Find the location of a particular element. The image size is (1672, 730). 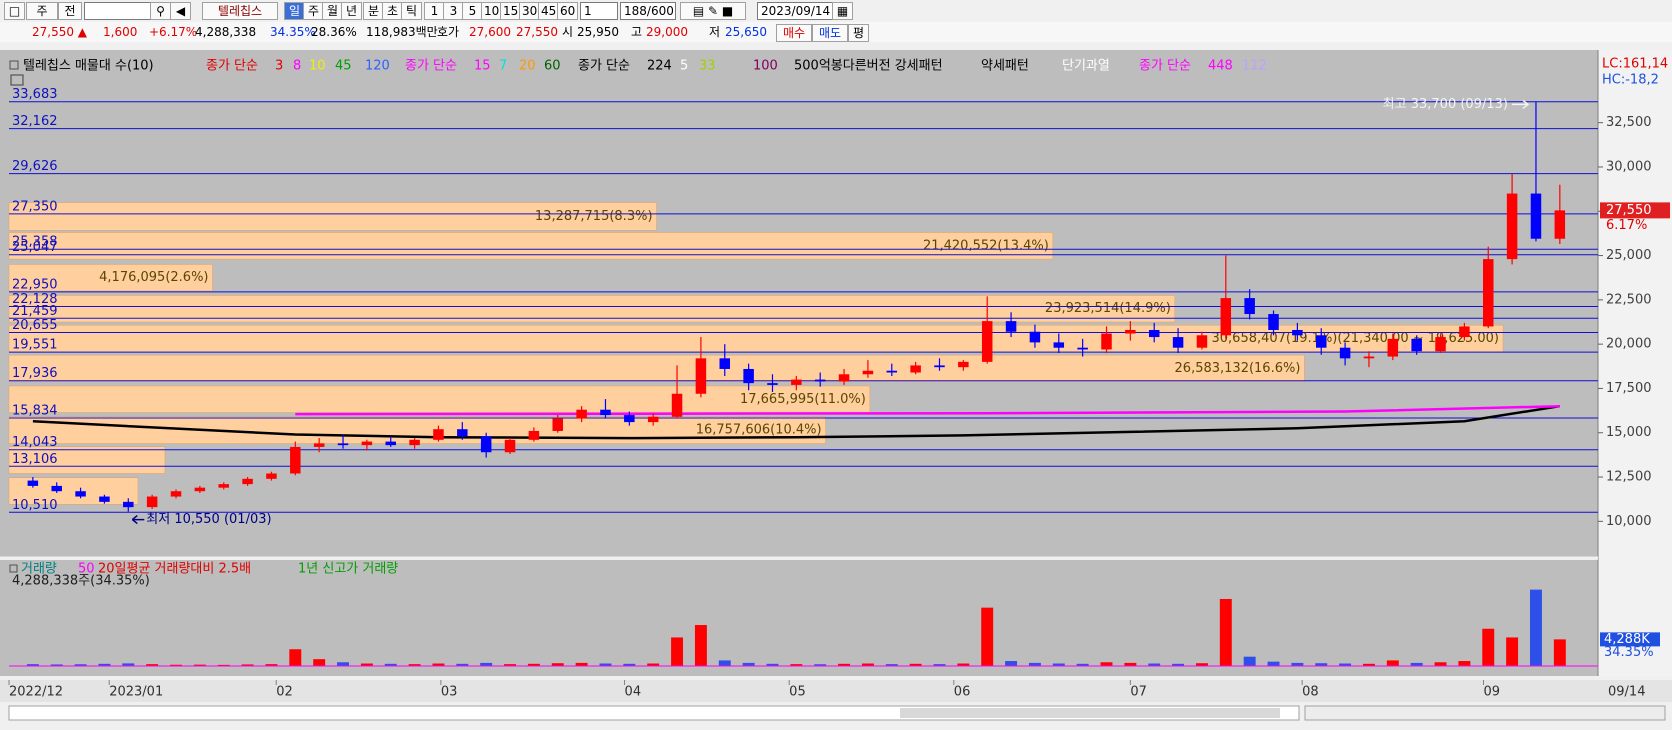

quote-label: 호가 is located at coordinates (448, 32).